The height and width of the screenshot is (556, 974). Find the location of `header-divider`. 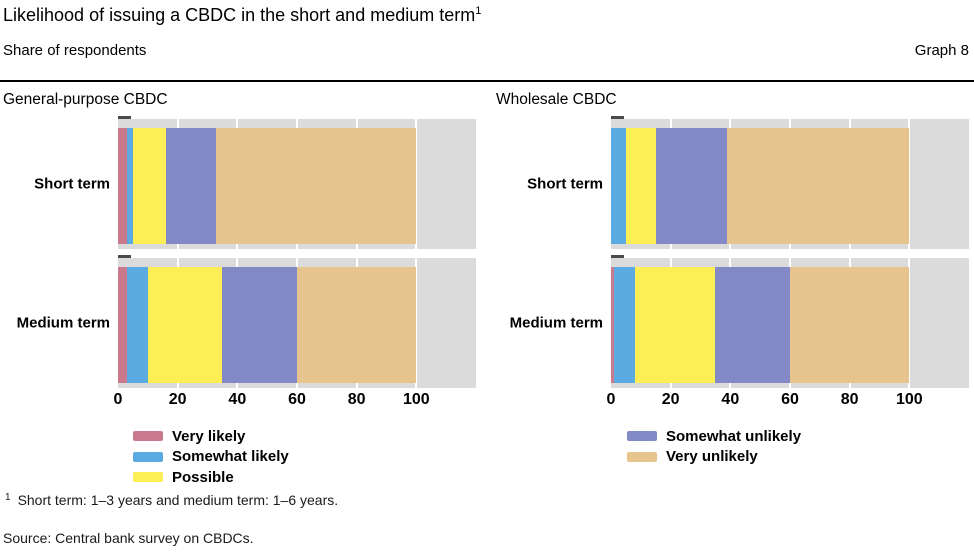

header-divider is located at coordinates (487, 81).